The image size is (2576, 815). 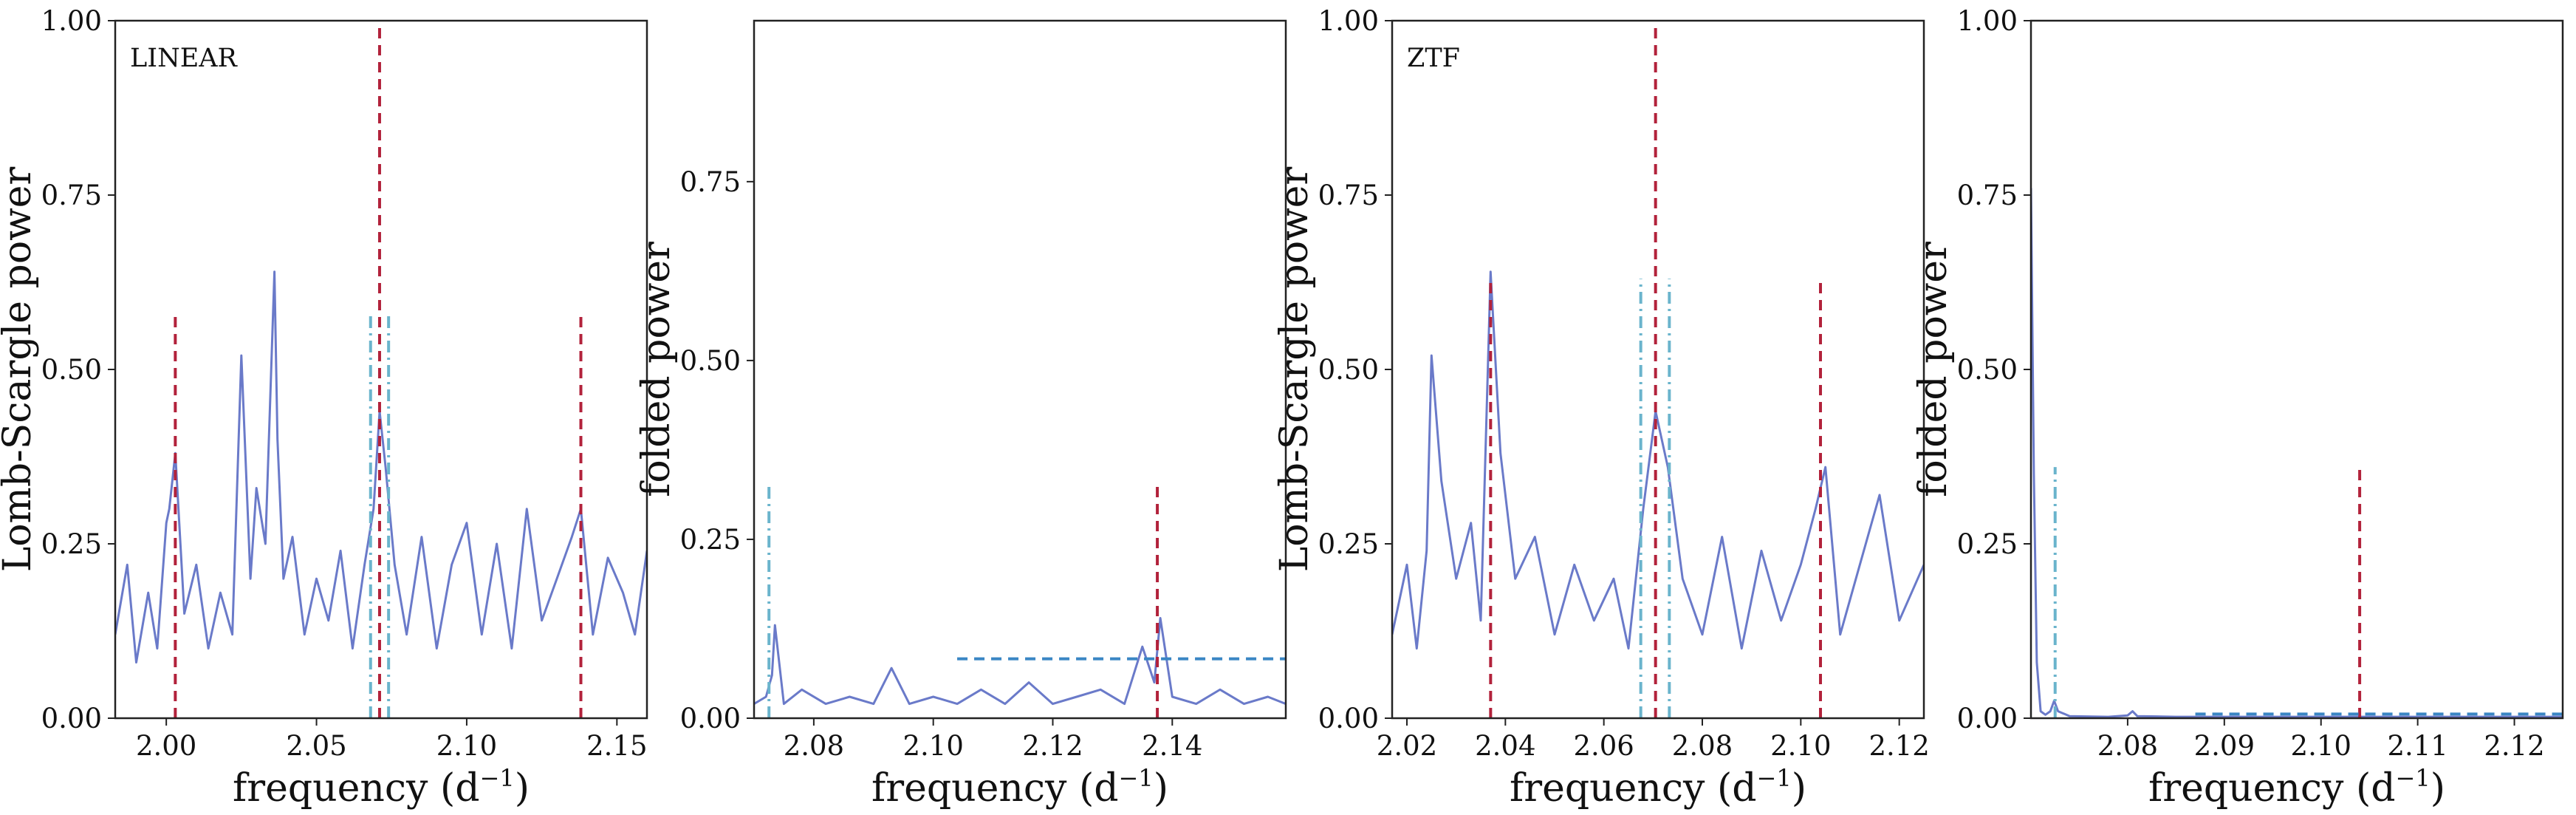 I want to click on panel-tag: ZTF, so click(x=1433, y=58).